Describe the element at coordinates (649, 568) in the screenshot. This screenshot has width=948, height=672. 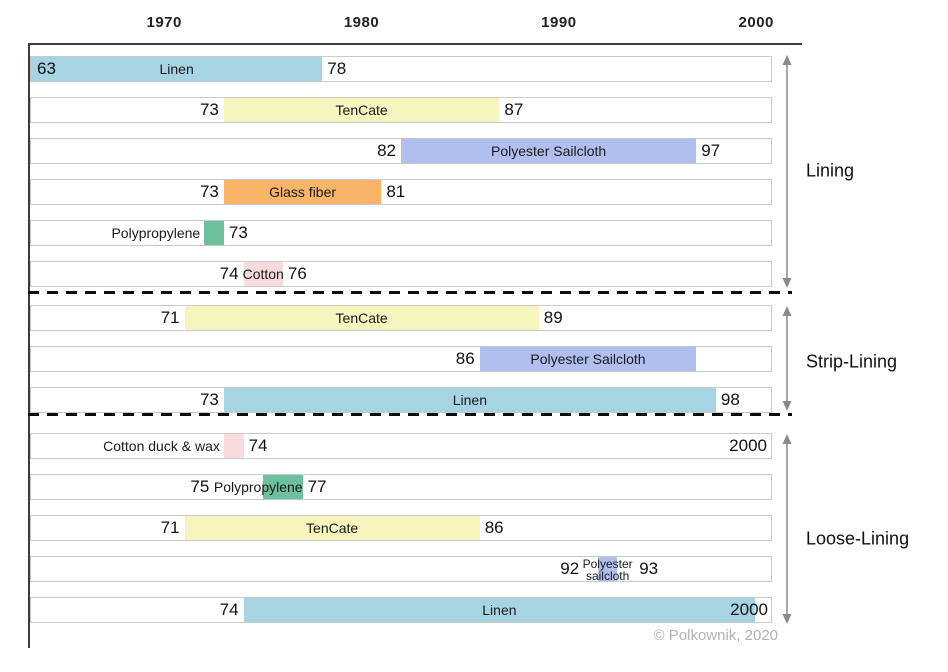
I see `bar-end-year: 93` at that location.